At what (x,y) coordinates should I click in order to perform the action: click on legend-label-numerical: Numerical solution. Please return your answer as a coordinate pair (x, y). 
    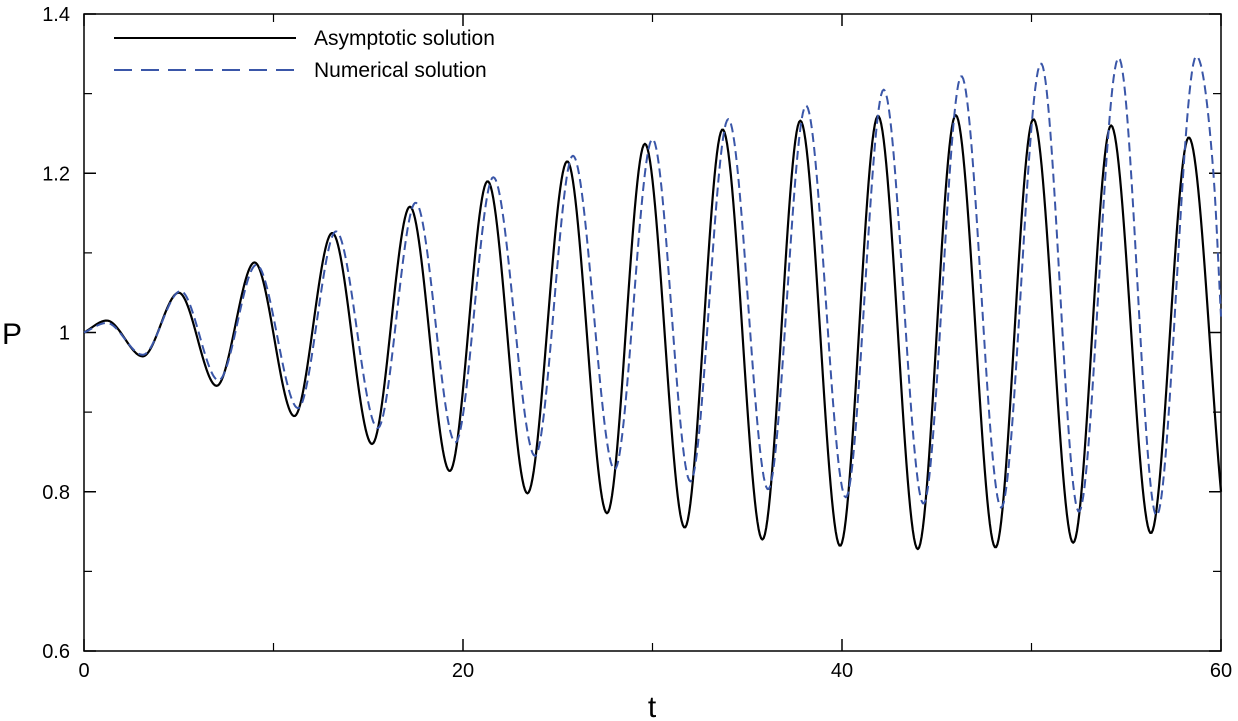
    Looking at the image, I should click on (400, 70).